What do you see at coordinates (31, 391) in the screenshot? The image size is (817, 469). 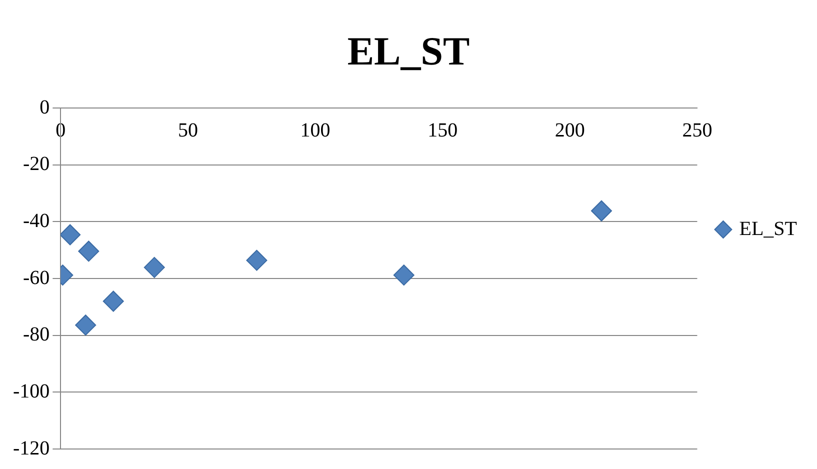 I see `y-tick-label: -100` at bounding box center [31, 391].